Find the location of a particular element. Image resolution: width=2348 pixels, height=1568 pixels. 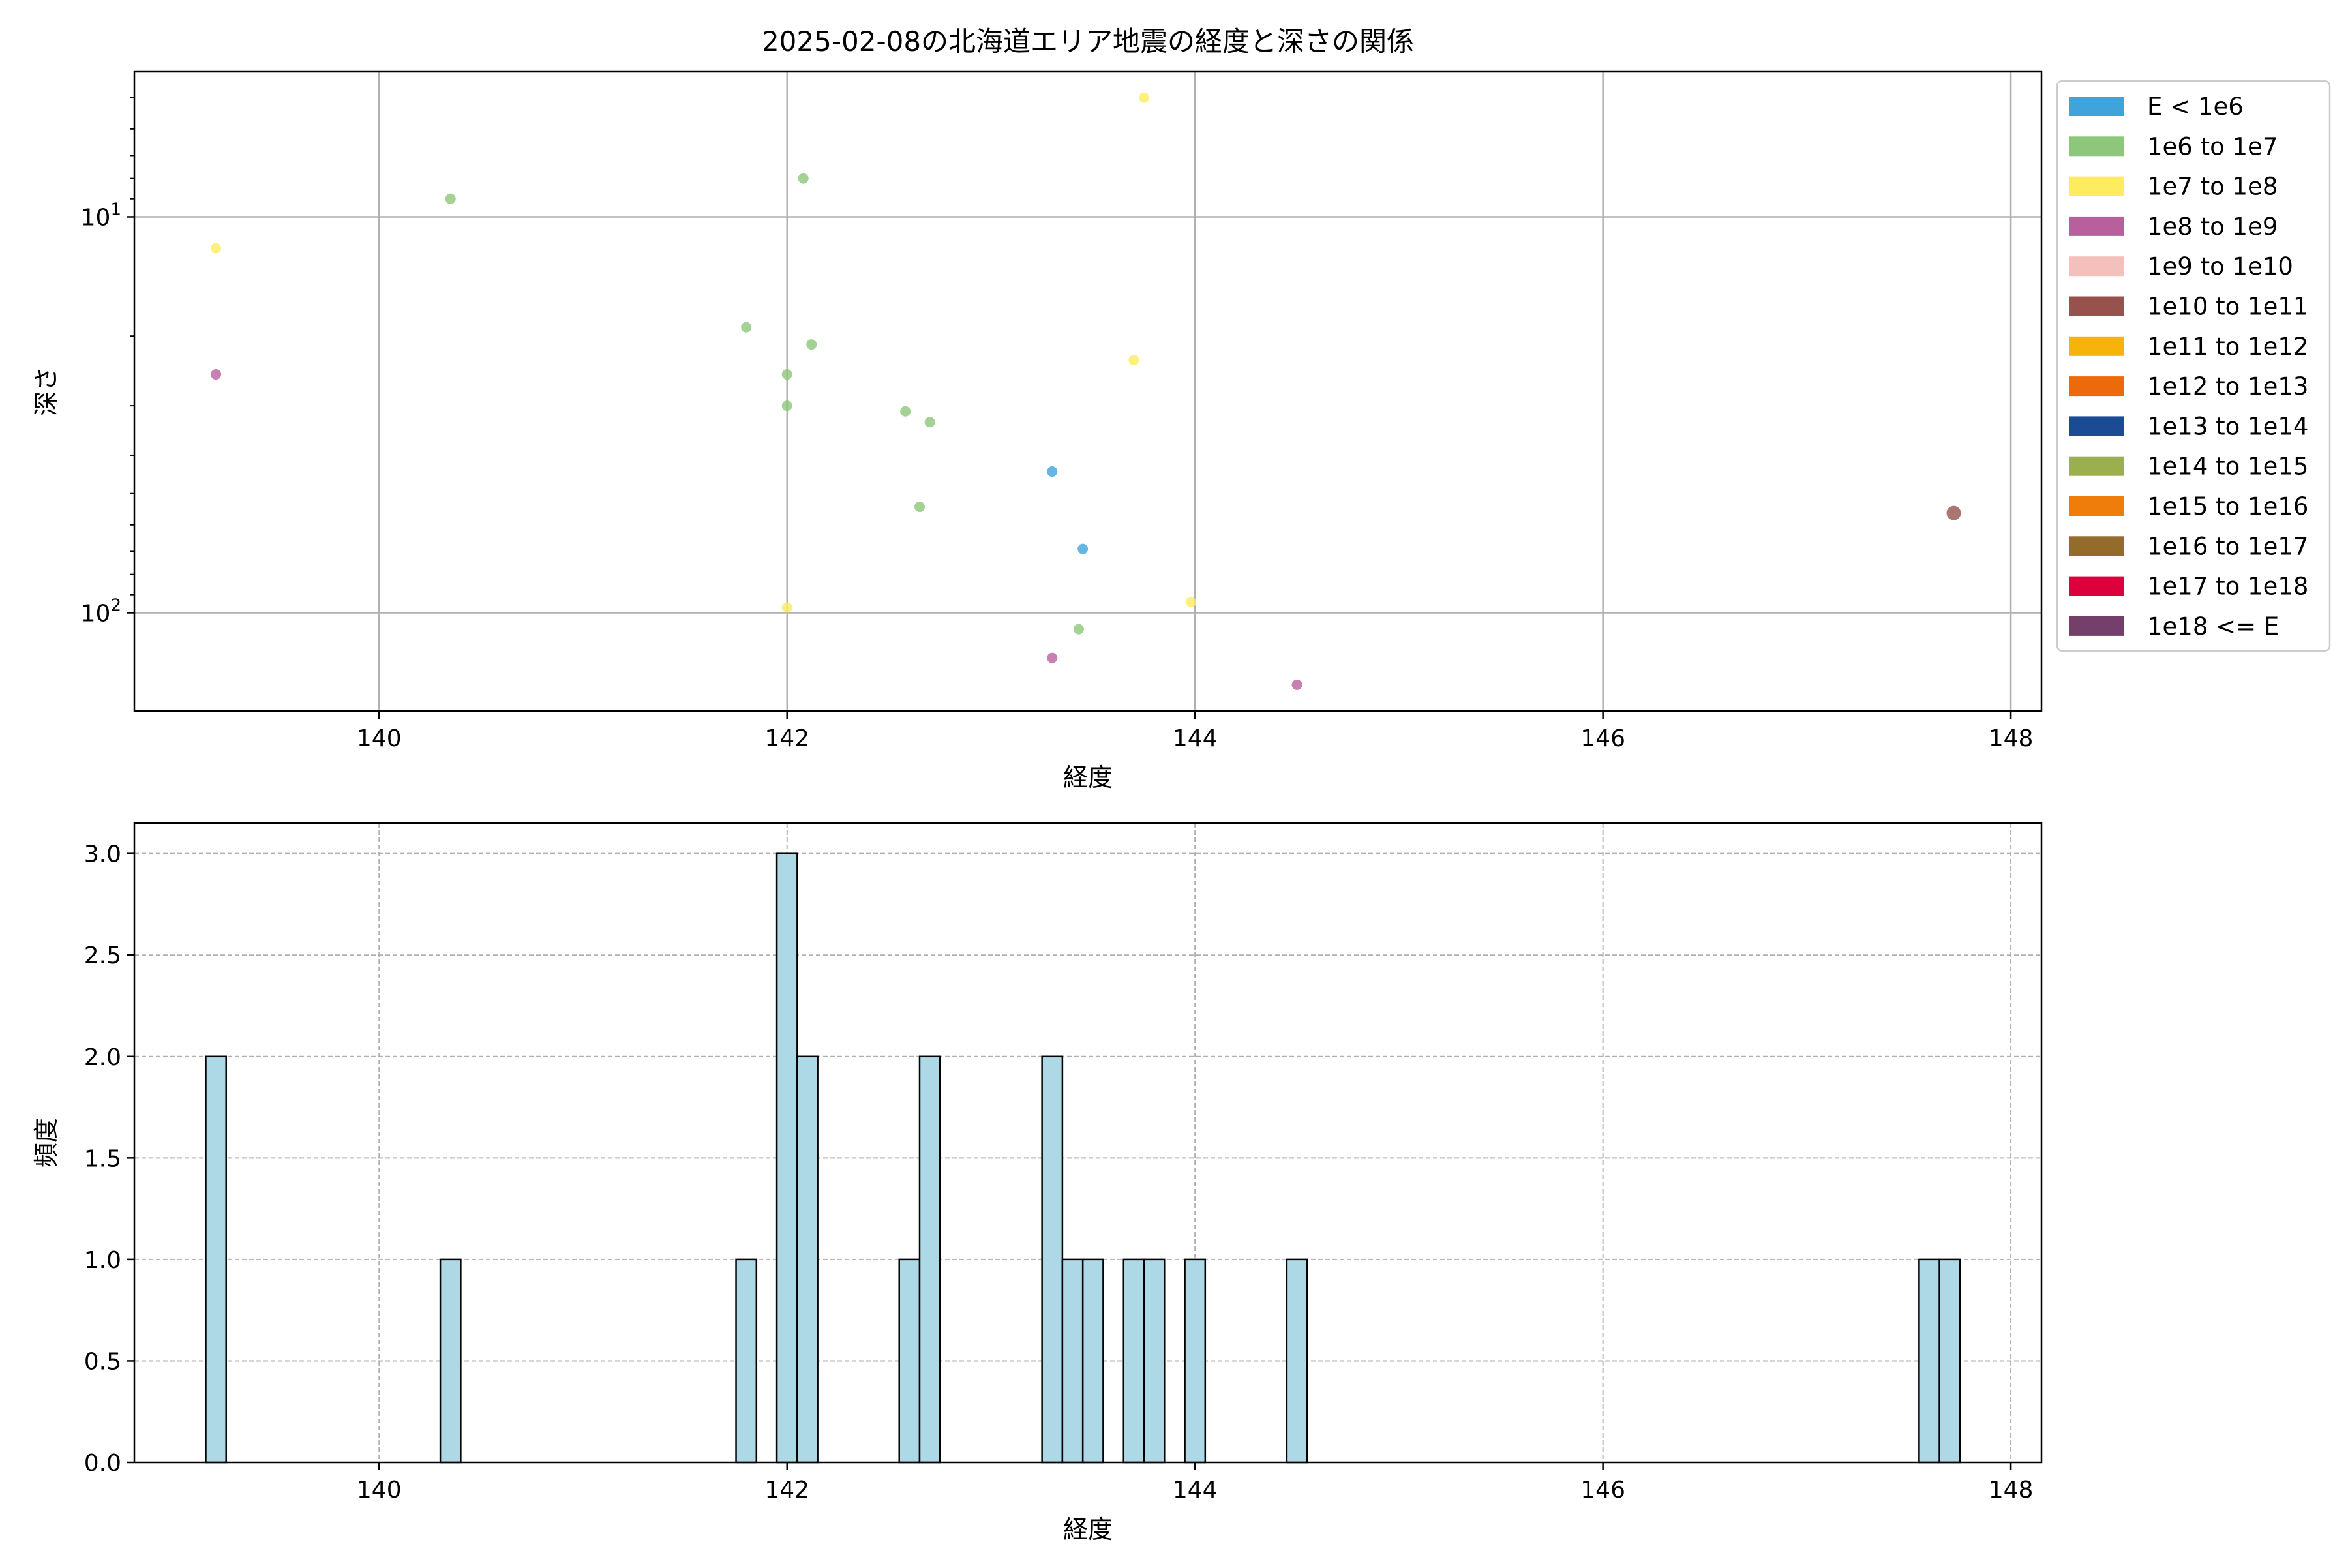

histogram-x-tick-label: 148 is located at coordinates (2012, 1490).